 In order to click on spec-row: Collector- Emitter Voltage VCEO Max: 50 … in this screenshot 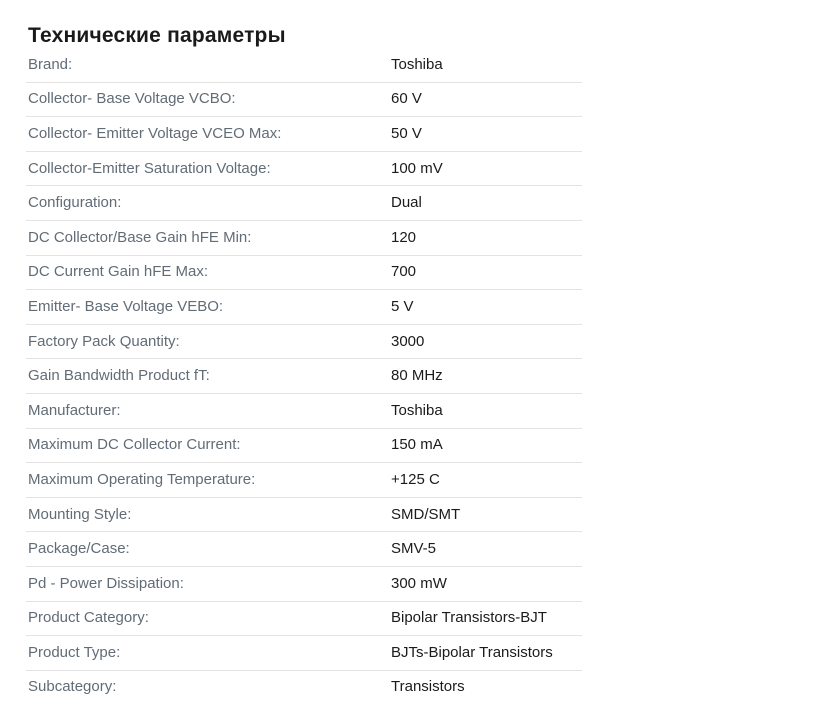, I will do `click(304, 134)`.